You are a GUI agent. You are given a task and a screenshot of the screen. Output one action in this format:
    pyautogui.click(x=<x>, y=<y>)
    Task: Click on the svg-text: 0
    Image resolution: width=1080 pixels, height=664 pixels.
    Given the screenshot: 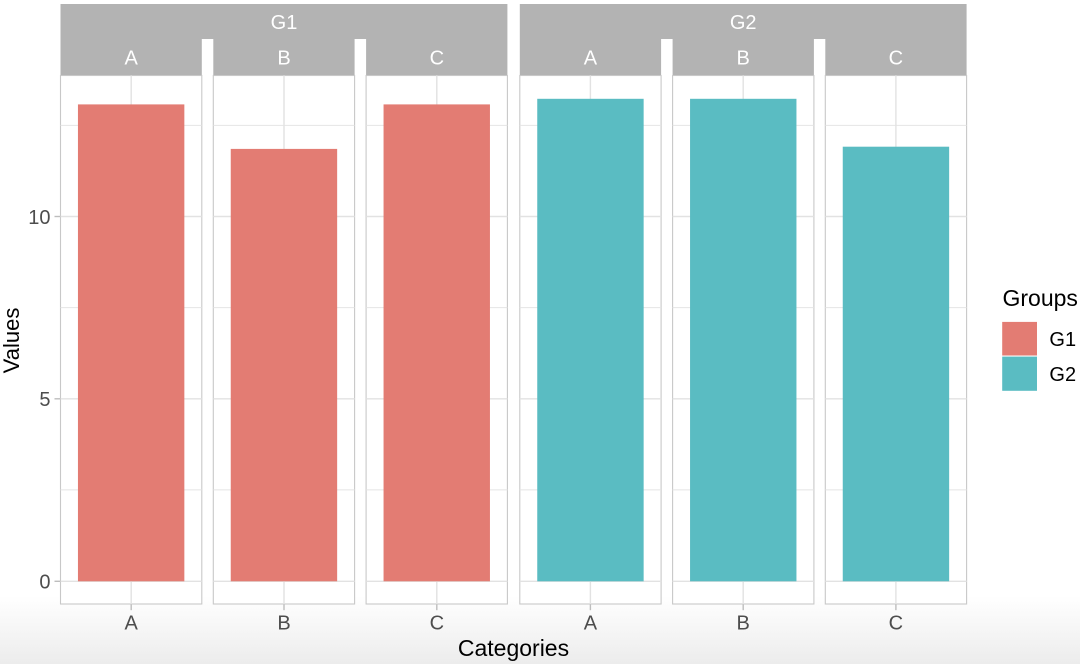 What is the action you would take?
    pyautogui.click(x=44, y=583)
    